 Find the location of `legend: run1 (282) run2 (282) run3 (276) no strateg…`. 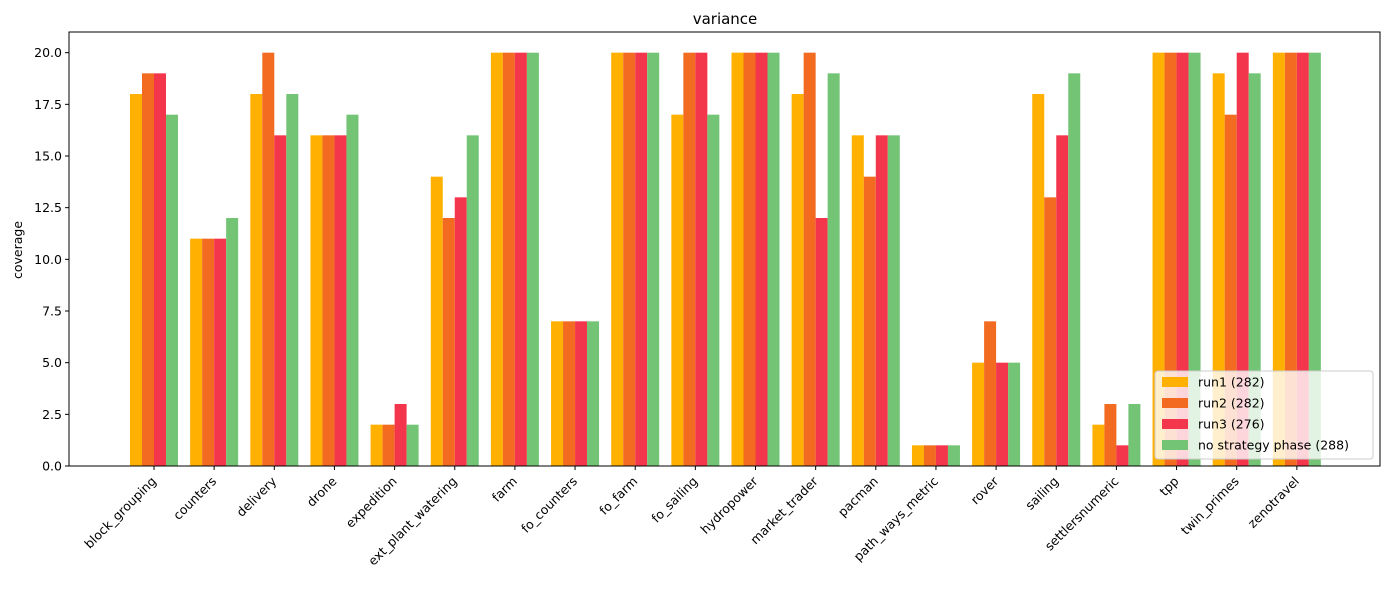

legend: run1 (282) run2 (282) run3 (276) no strateg… is located at coordinates (1264, 415).